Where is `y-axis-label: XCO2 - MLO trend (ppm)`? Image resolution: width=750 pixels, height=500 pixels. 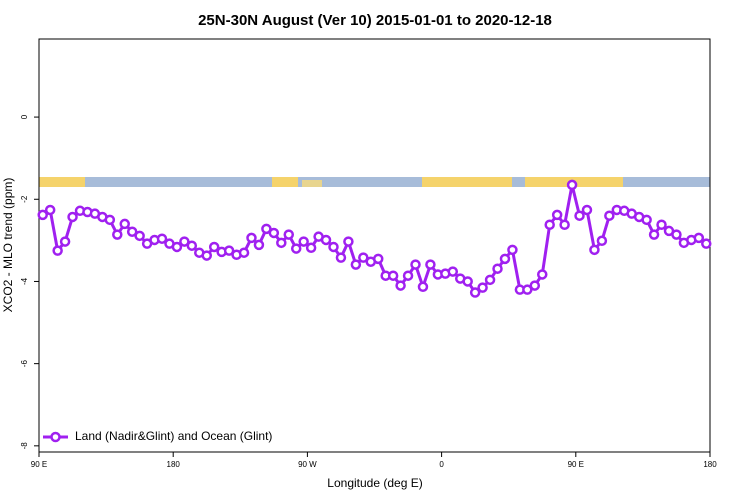
y-axis-label: XCO2 - MLO trend (ppm) is located at coordinates (8, 245).